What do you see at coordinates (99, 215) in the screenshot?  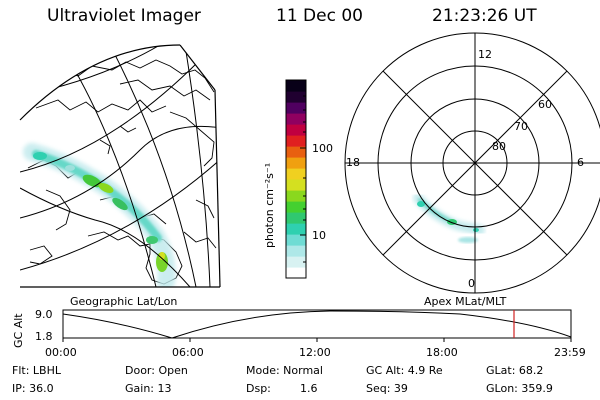 I see `aurora-emission-geo` at bounding box center [99, 215].